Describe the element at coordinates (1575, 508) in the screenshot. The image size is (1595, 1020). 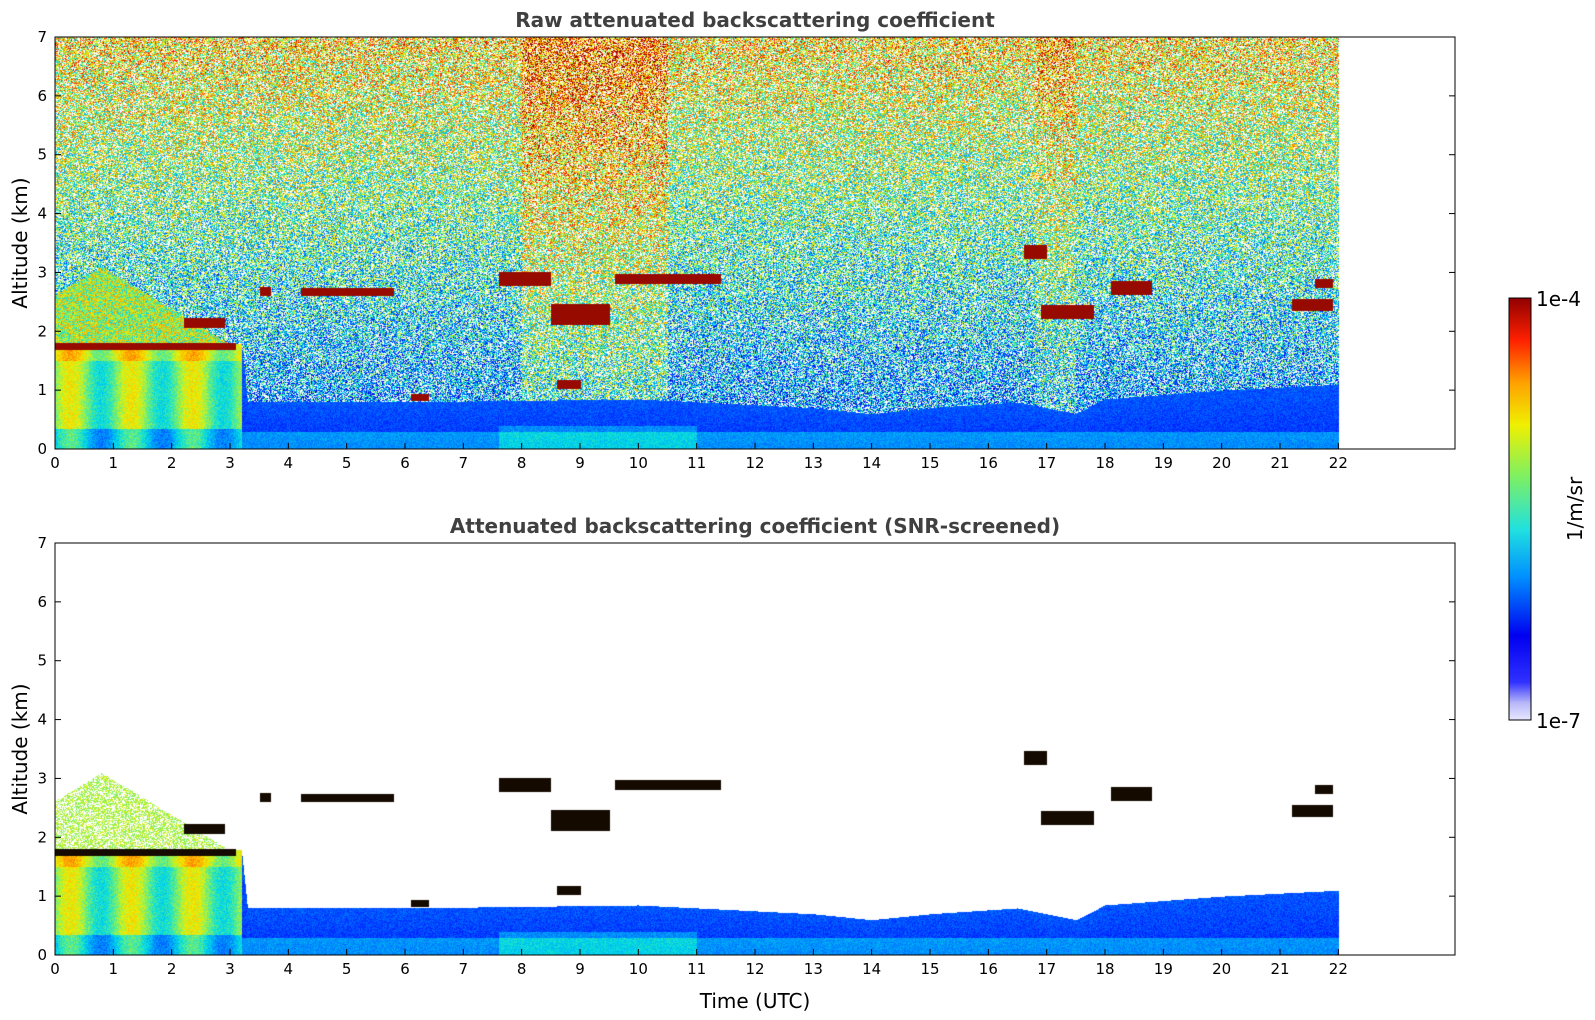
I see `colorbar-unit-label: 1/m/sr` at that location.